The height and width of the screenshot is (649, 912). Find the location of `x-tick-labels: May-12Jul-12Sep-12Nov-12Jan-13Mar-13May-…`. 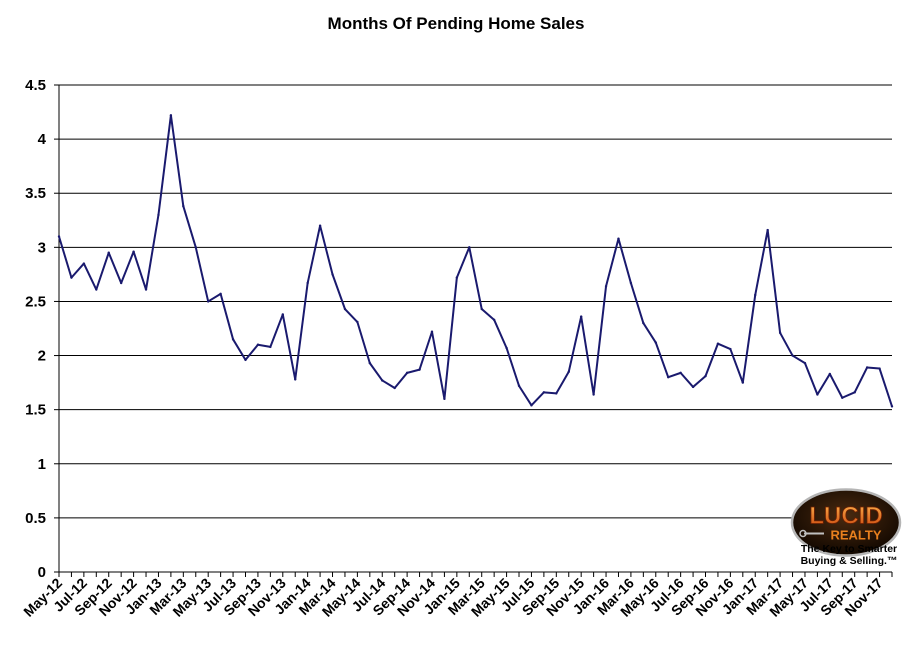

x-tick-labels: May-12Jul-12Sep-12Nov-12Jan-13Mar-13May-… is located at coordinates (453, 597).